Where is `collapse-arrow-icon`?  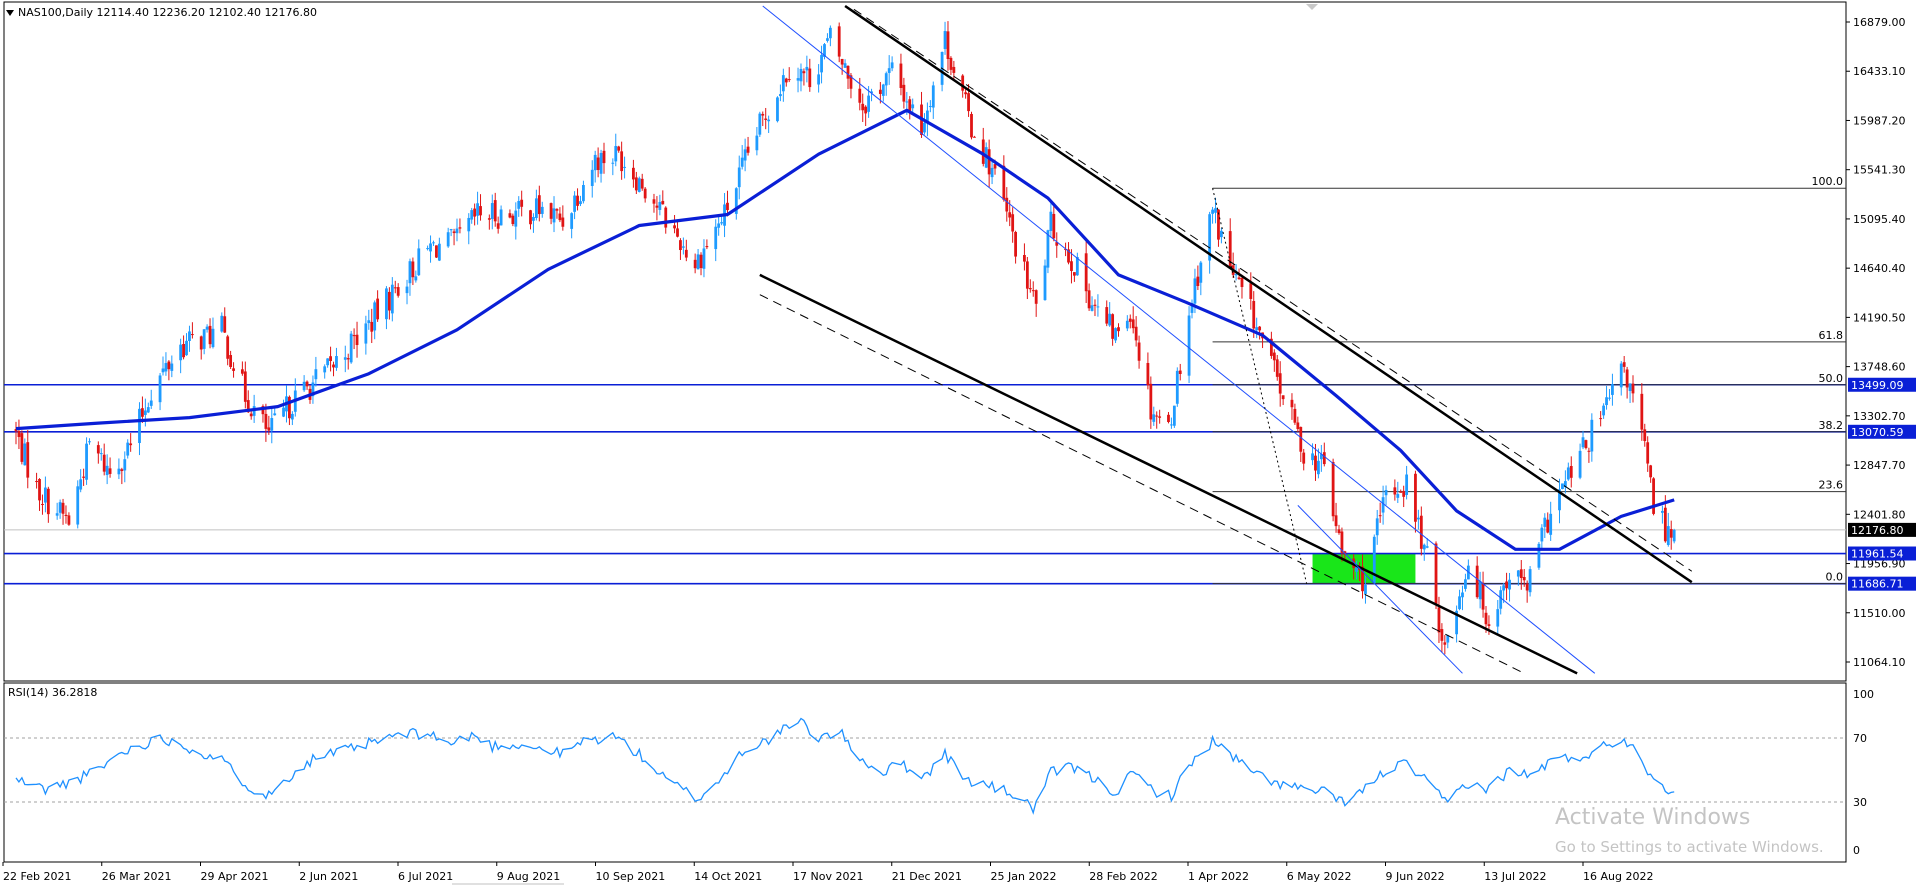
collapse-arrow-icon is located at coordinates (10, 13).